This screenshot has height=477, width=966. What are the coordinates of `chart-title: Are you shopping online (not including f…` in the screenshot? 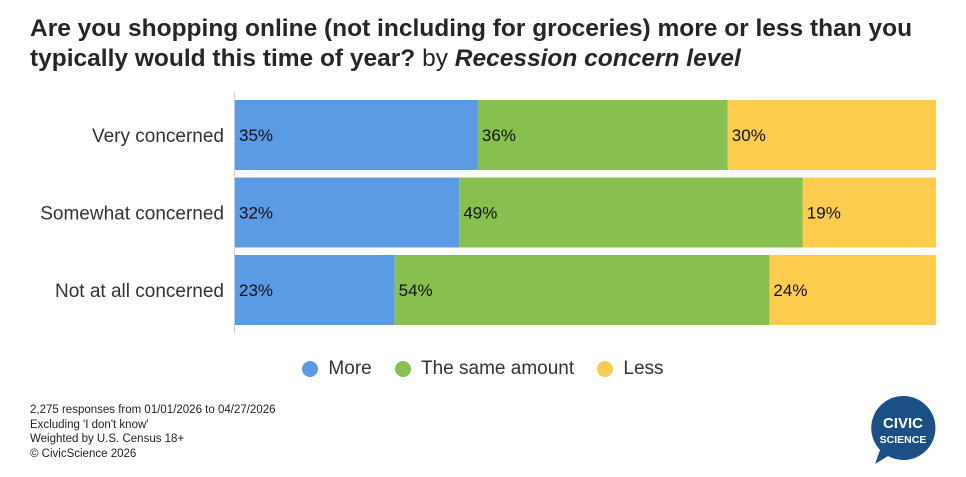 It's located at (490, 44).